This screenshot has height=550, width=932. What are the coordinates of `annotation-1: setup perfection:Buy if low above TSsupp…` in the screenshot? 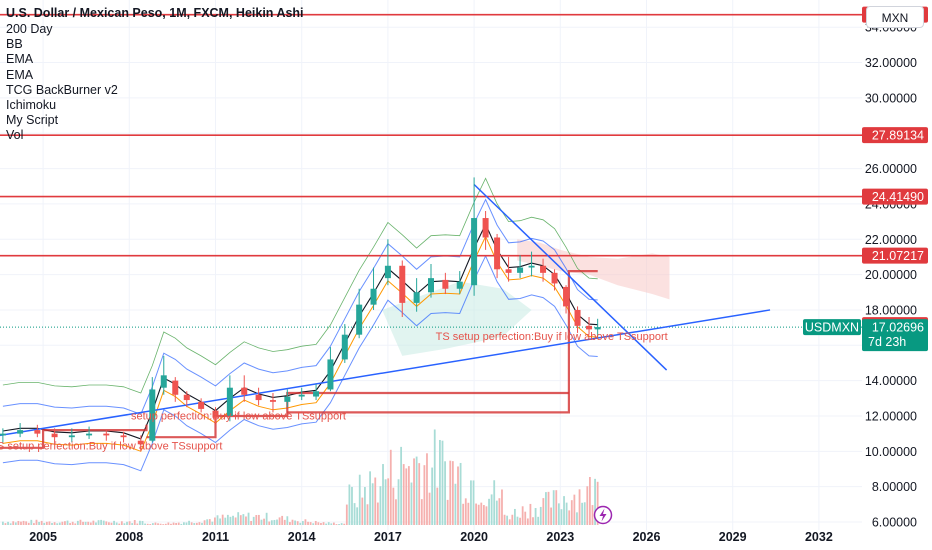 It's located at (238, 417).